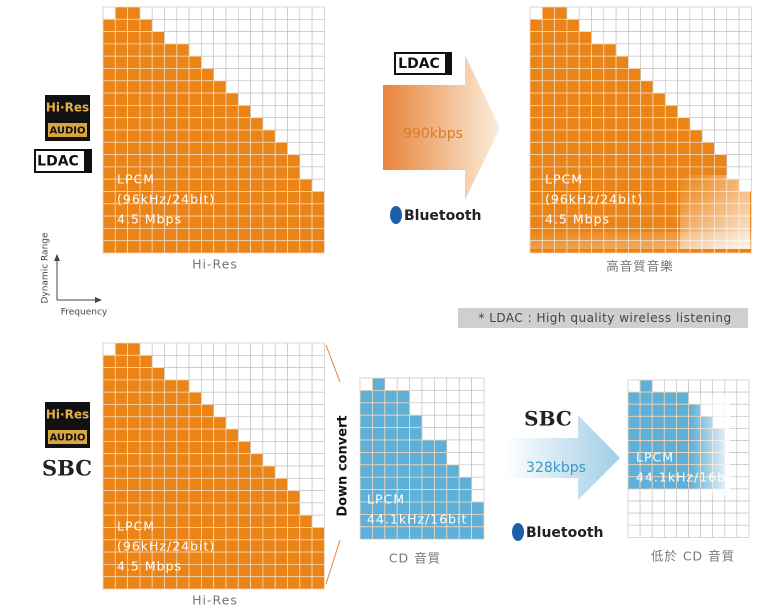 The image size is (765, 614). I want to click on grid, so click(640, 130).